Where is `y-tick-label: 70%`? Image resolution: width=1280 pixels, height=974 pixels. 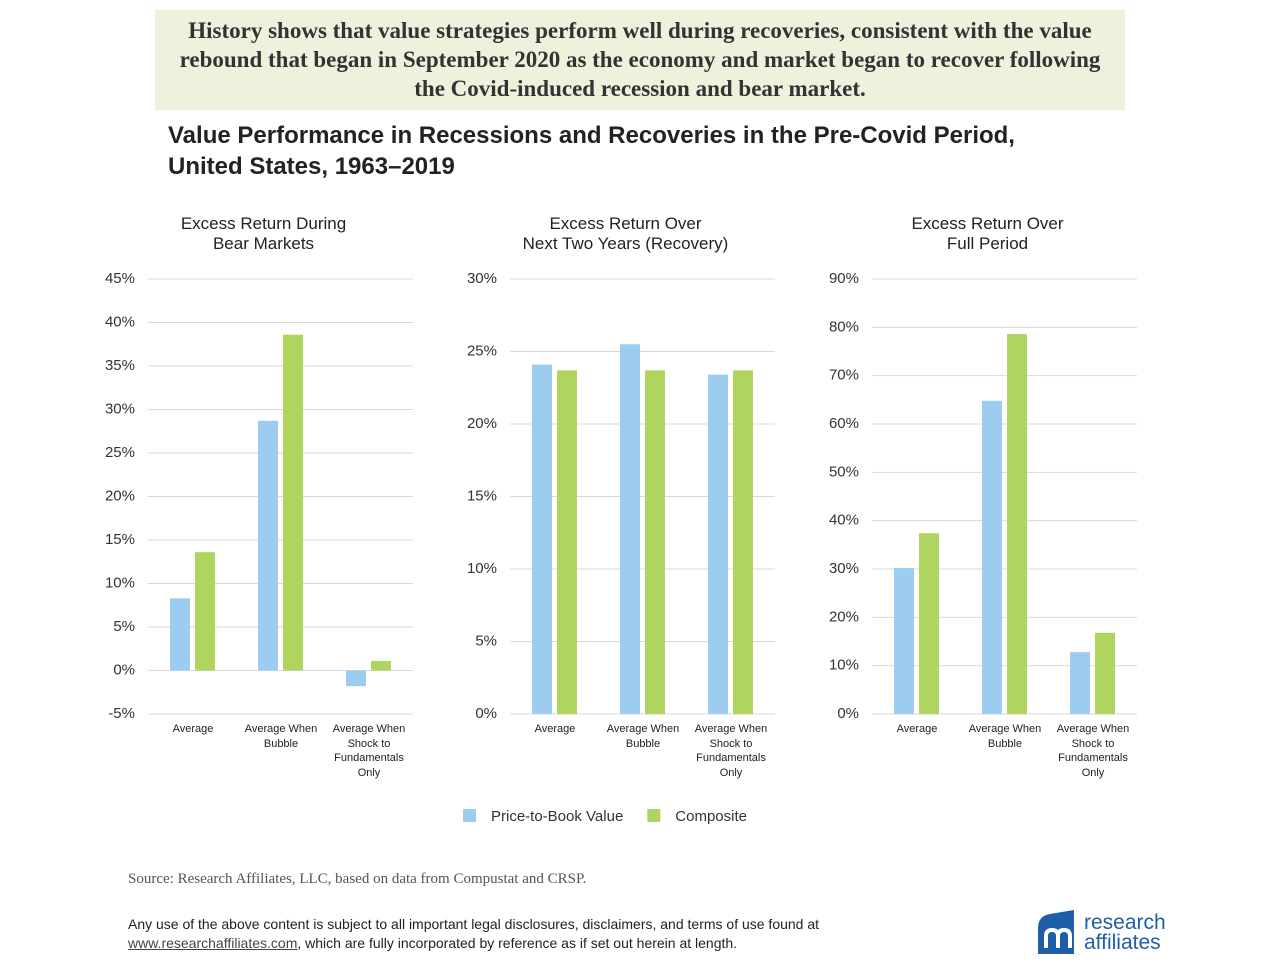
y-tick-label: 70% is located at coordinates (844, 375).